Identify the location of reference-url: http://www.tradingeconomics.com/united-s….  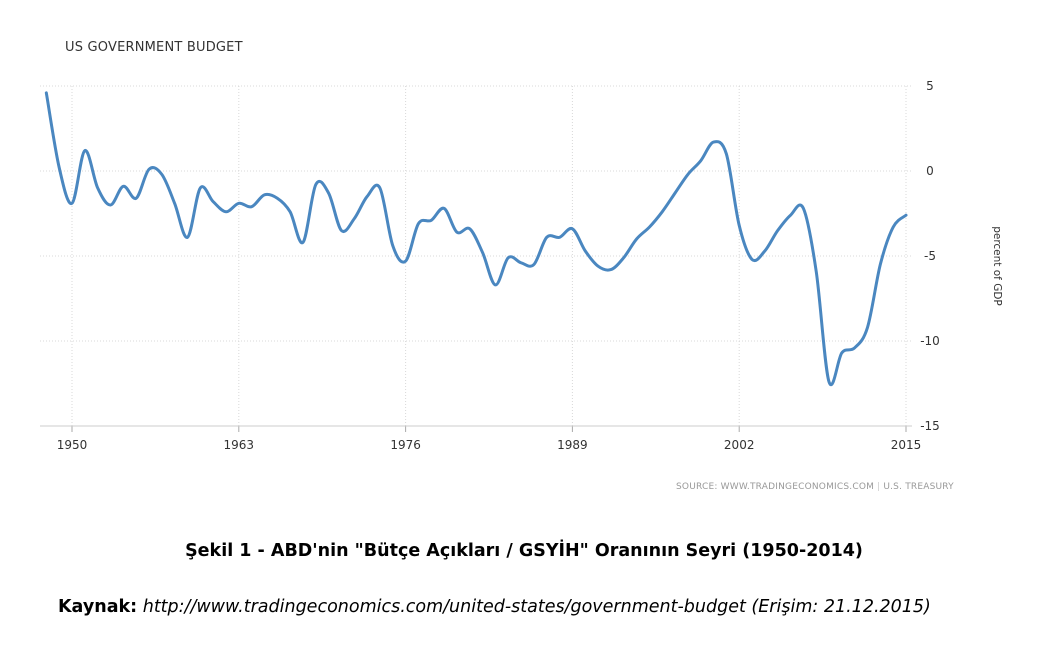
(444, 607).